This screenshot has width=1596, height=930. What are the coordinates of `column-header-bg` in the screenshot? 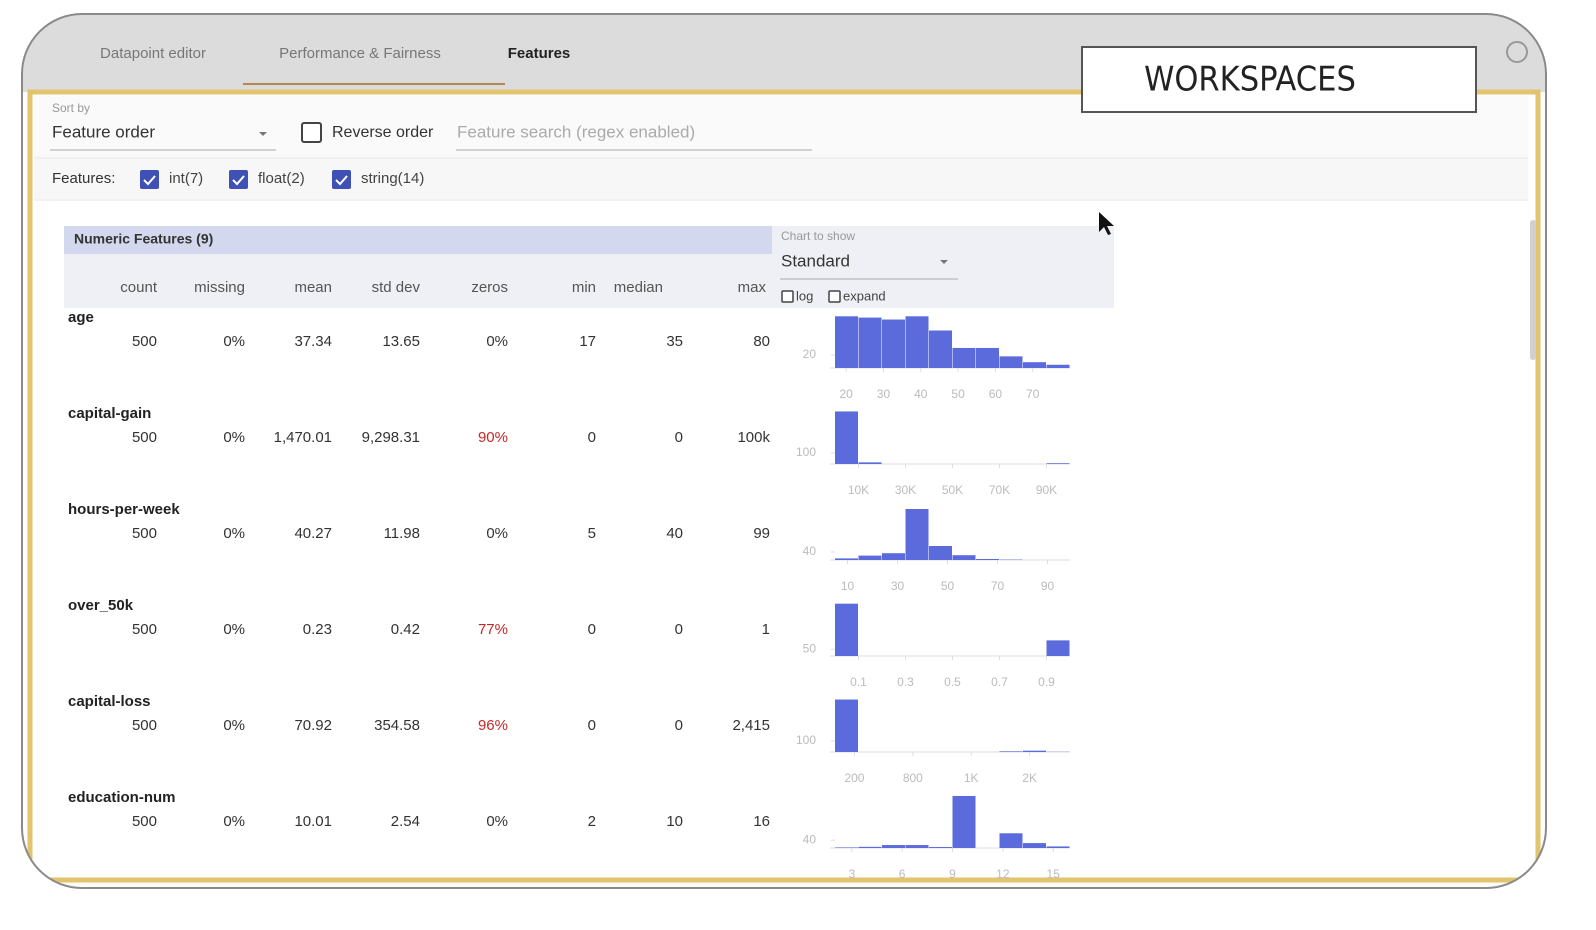 It's located at (418, 281).